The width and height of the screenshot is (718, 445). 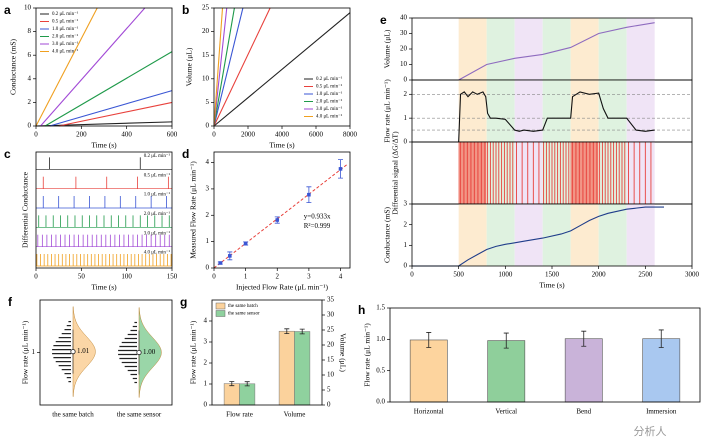 What do you see at coordinates (692, 275) in the screenshot?
I see `x-tick-label: 3000` at bounding box center [692, 275].